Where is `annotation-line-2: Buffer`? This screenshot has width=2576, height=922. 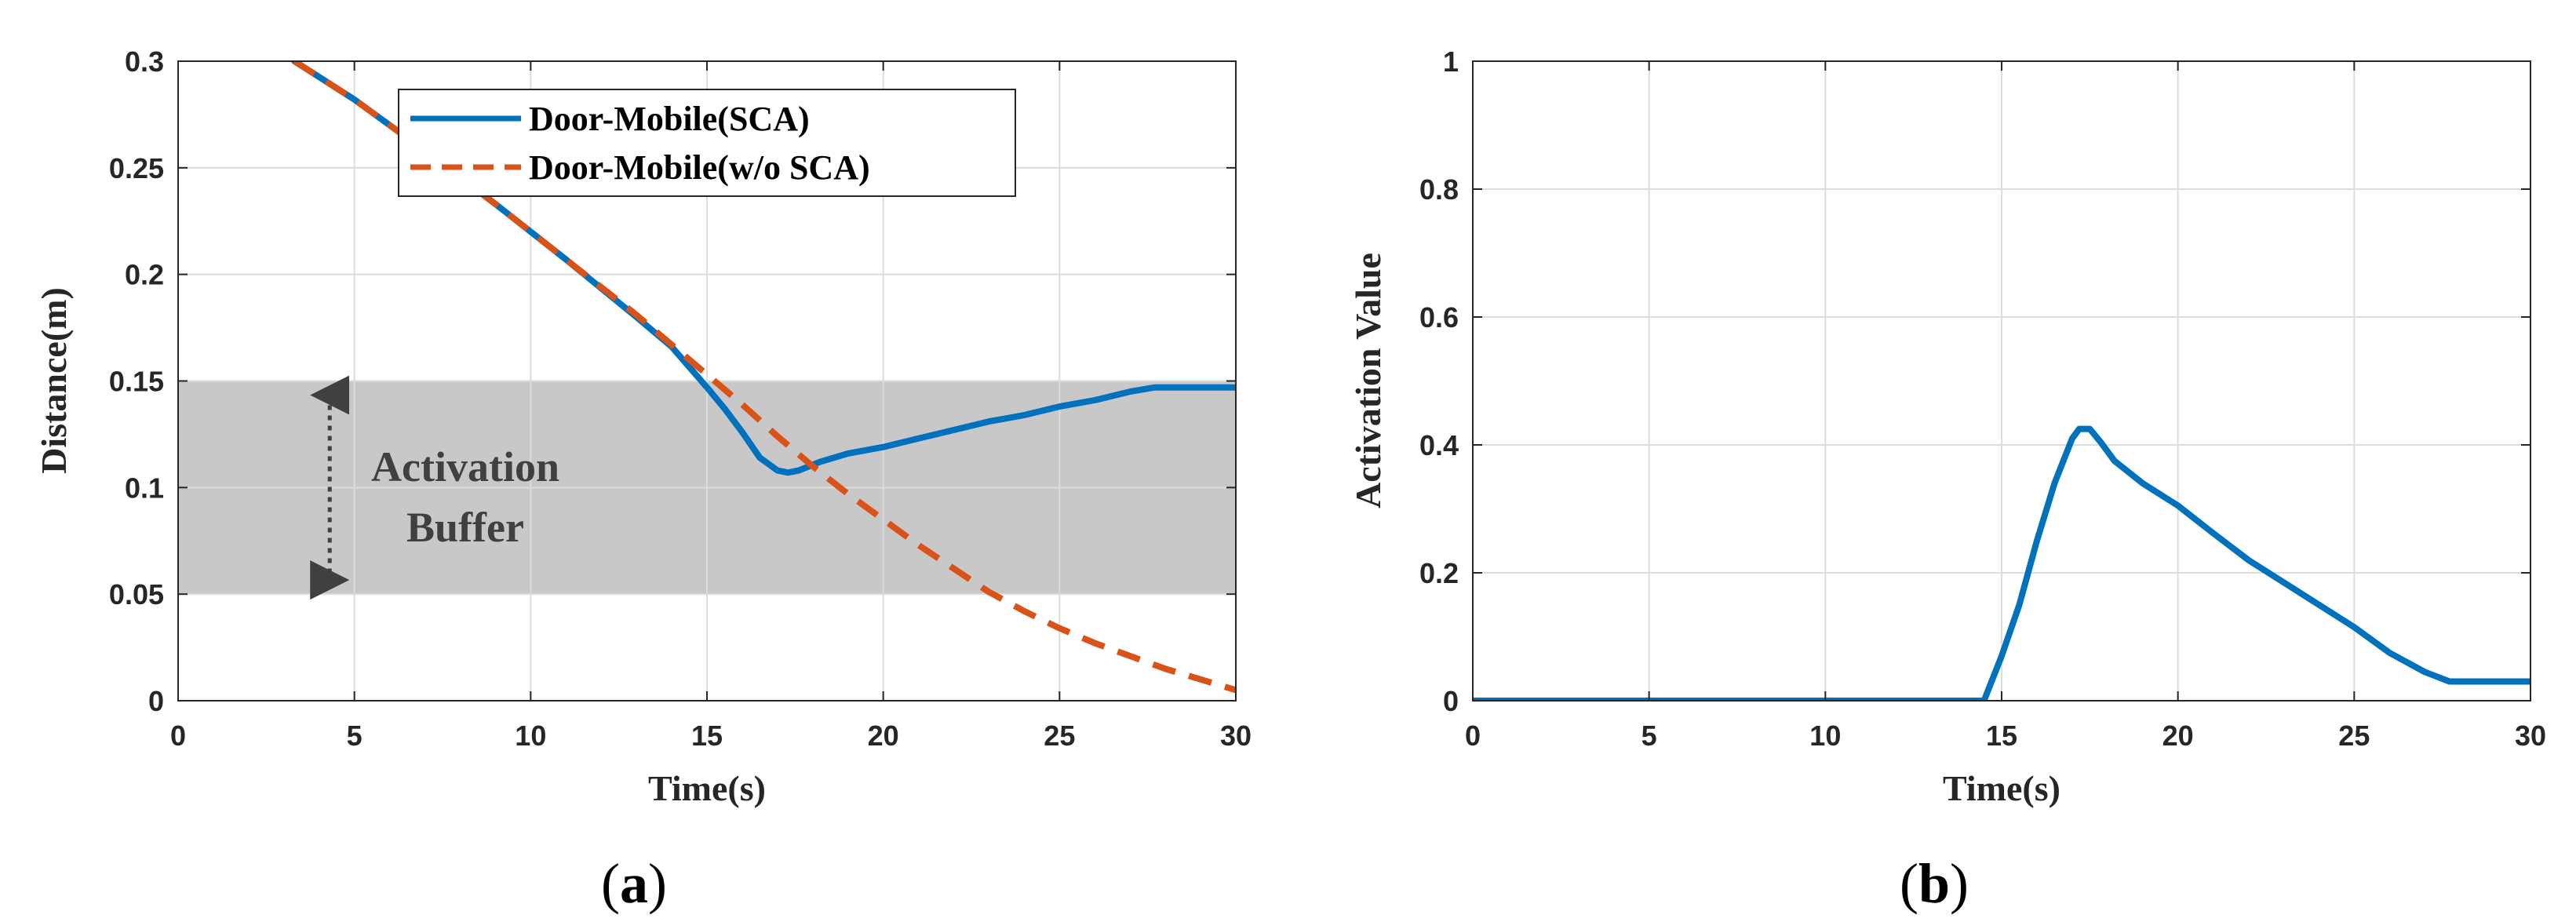
annotation-line-2: Buffer is located at coordinates (465, 527).